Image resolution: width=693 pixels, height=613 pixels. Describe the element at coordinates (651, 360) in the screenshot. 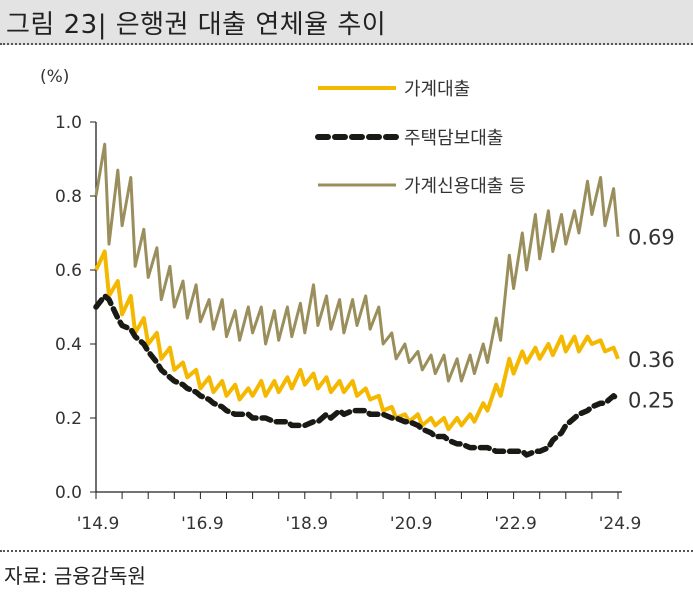

I see `end-value-label: 0.36` at that location.